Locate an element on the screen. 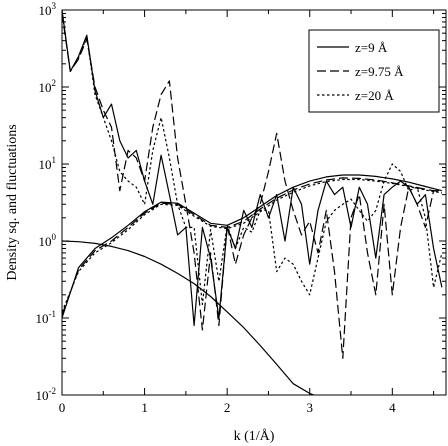 This screenshot has height=446, width=448. legend: z=9 Å z=9.75 Å z=20 Å is located at coordinates (374, 71).